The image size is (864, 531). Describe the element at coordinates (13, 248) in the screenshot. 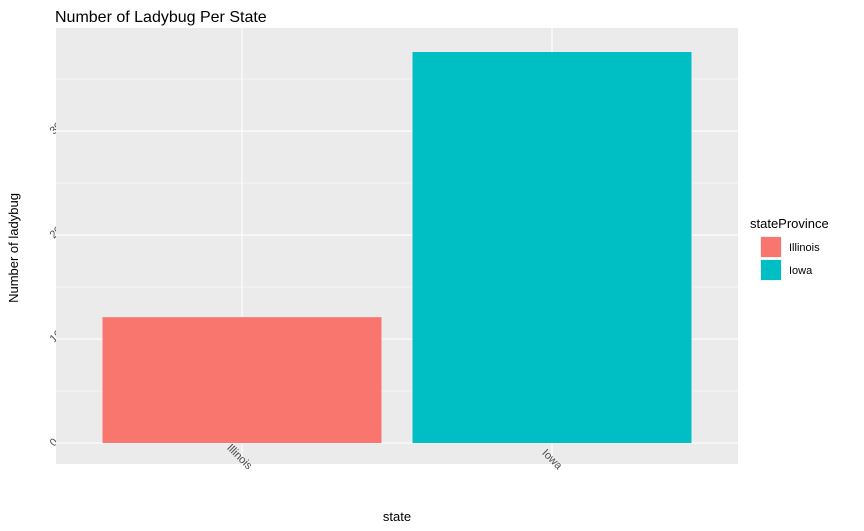

I see `y-axis-title: Number of ladybug` at that location.